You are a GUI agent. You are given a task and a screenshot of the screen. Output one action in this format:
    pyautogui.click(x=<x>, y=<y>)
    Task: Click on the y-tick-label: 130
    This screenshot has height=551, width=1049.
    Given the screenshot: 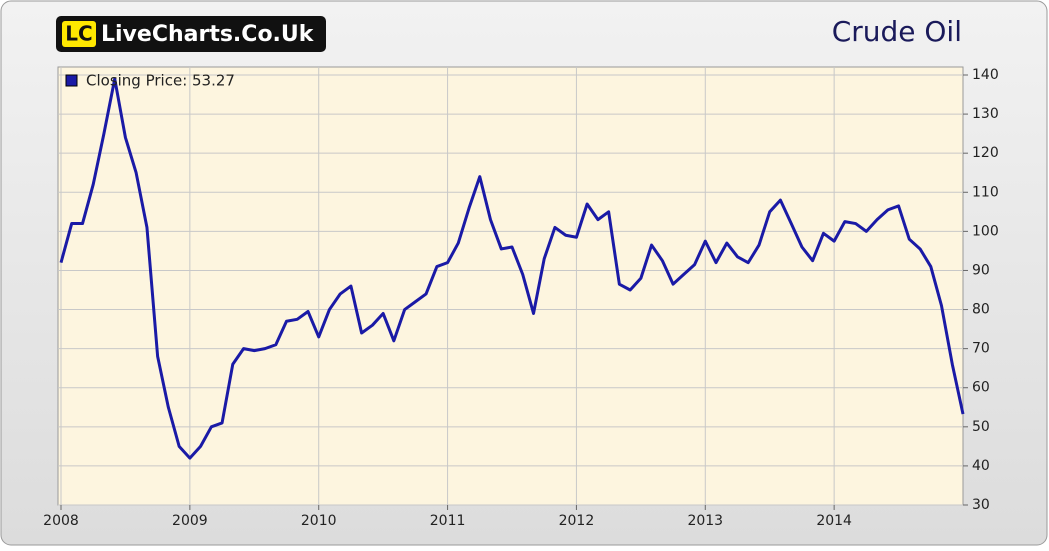 What is the action you would take?
    pyautogui.click(x=985, y=114)
    